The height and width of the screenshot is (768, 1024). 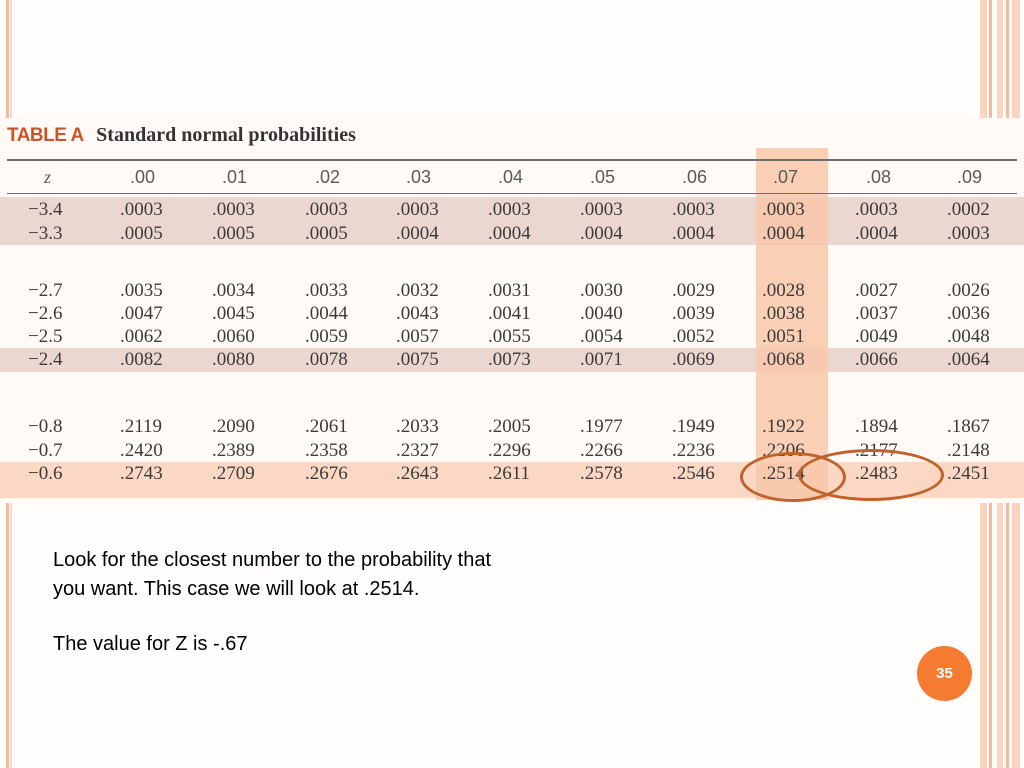 I want to click on table-cell: .1977, so click(x=601, y=426).